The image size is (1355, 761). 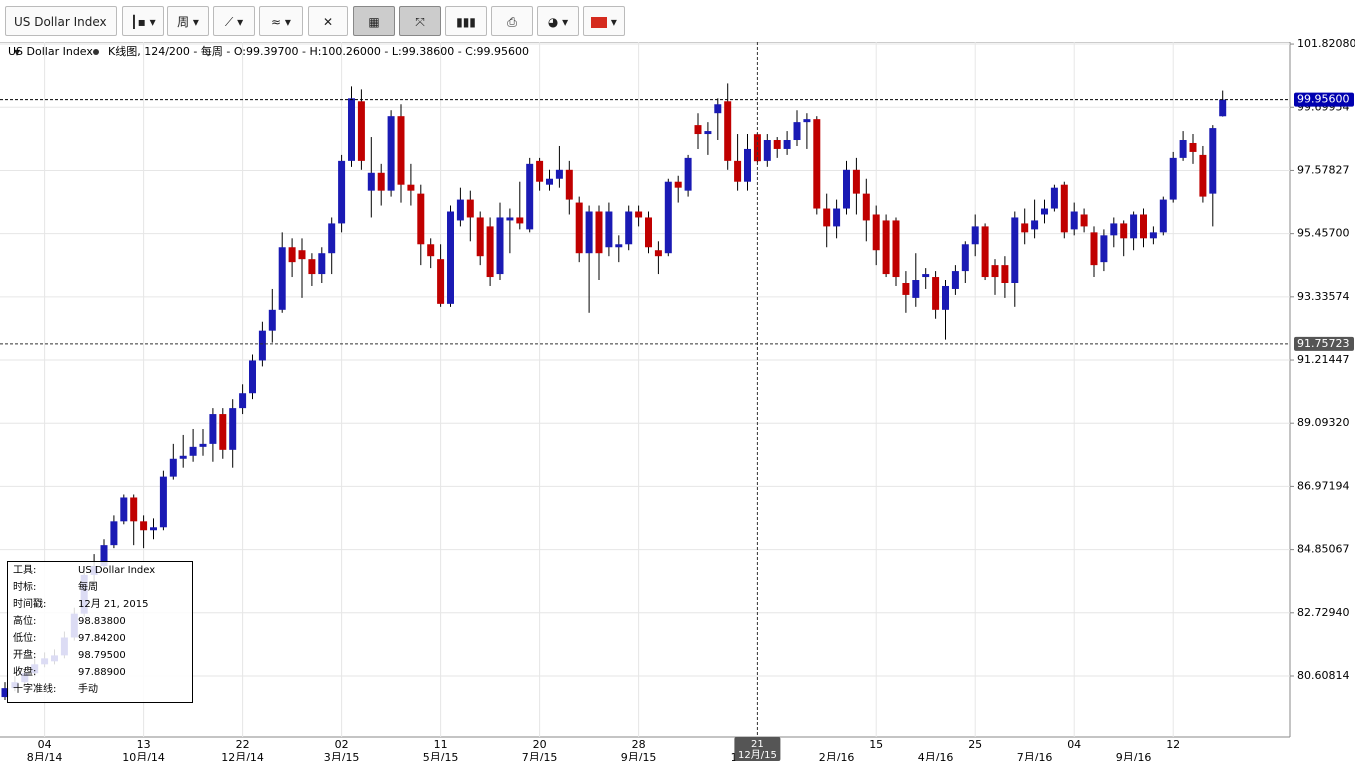 What do you see at coordinates (116, 570) in the screenshot?
I see `info-value: US Dollar Index` at bounding box center [116, 570].